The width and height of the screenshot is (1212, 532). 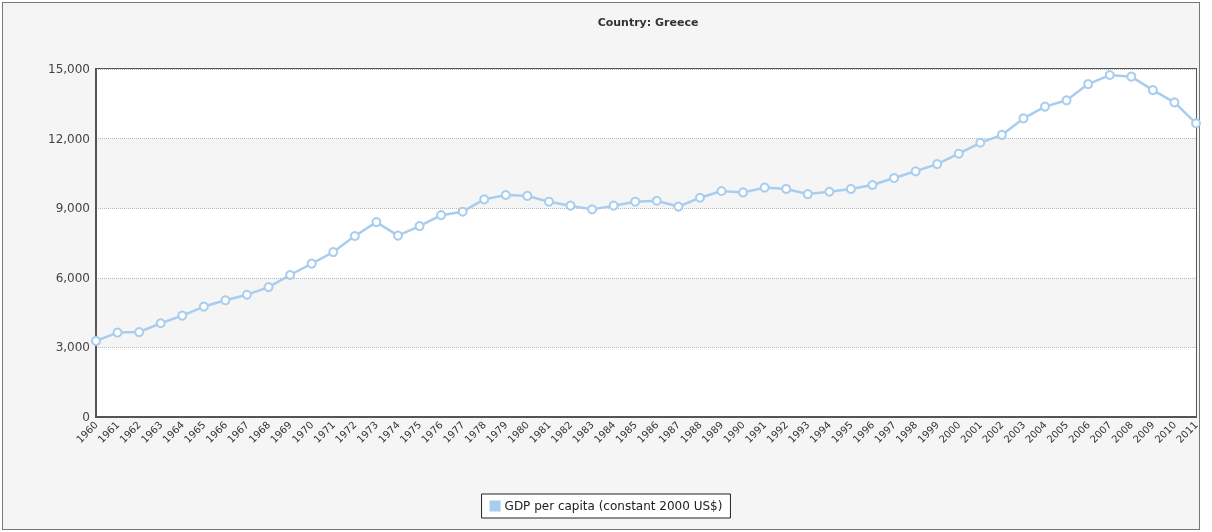 I want to click on y-tick-label: 12,000, so click(x=69, y=138).